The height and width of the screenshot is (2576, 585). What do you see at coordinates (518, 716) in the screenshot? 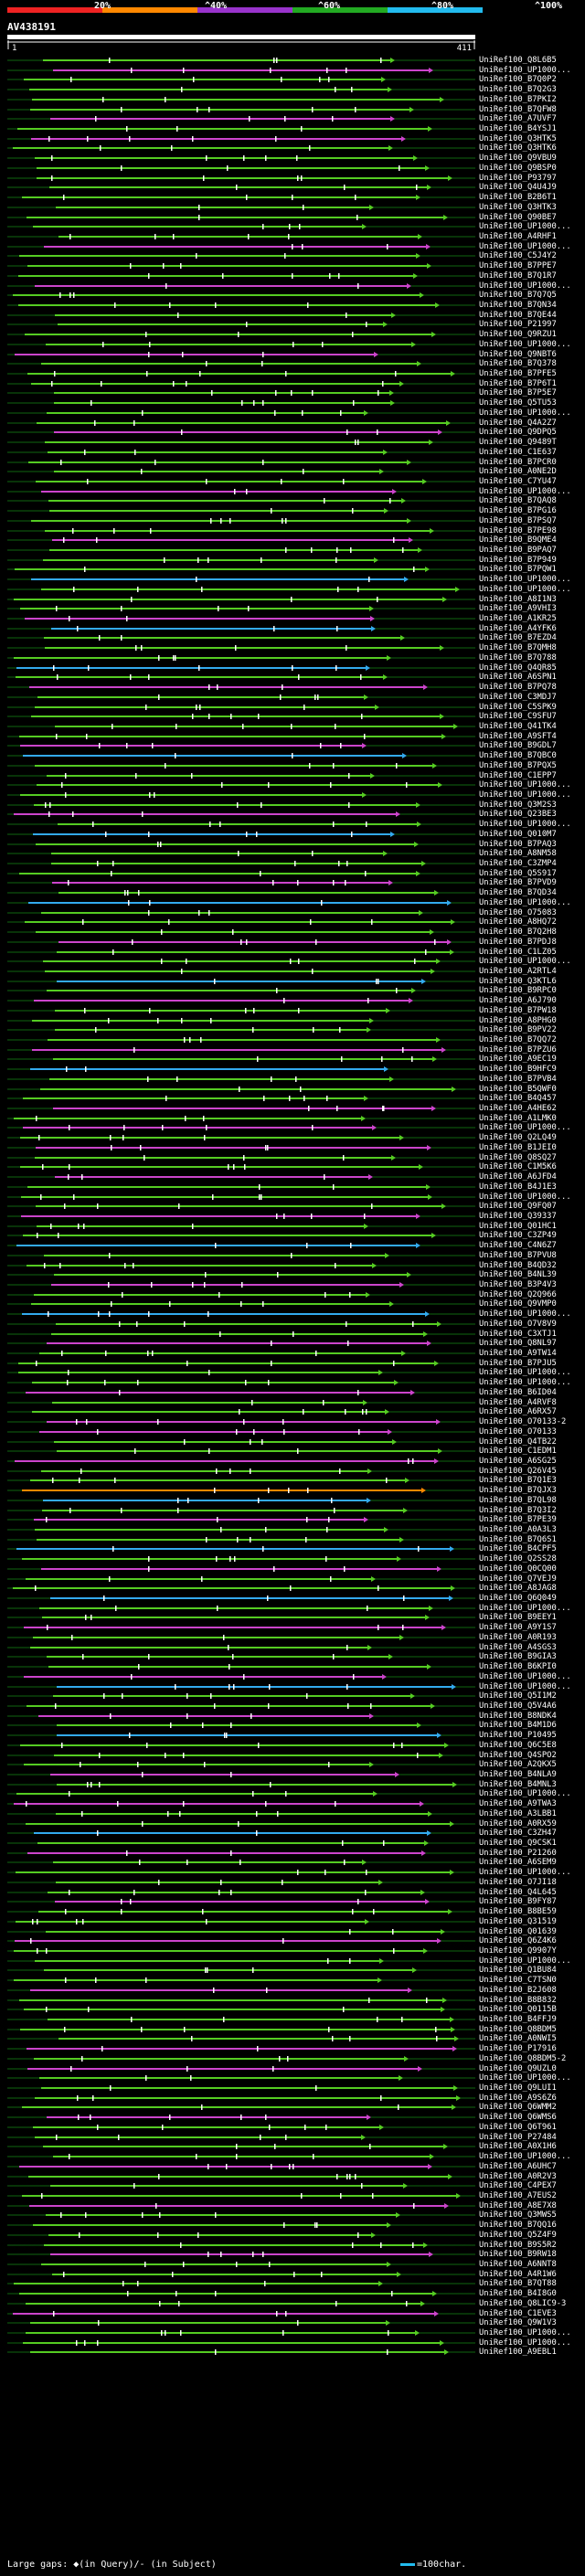
I see `hit-label: UniRef100_C9SFU7` at bounding box center [518, 716].